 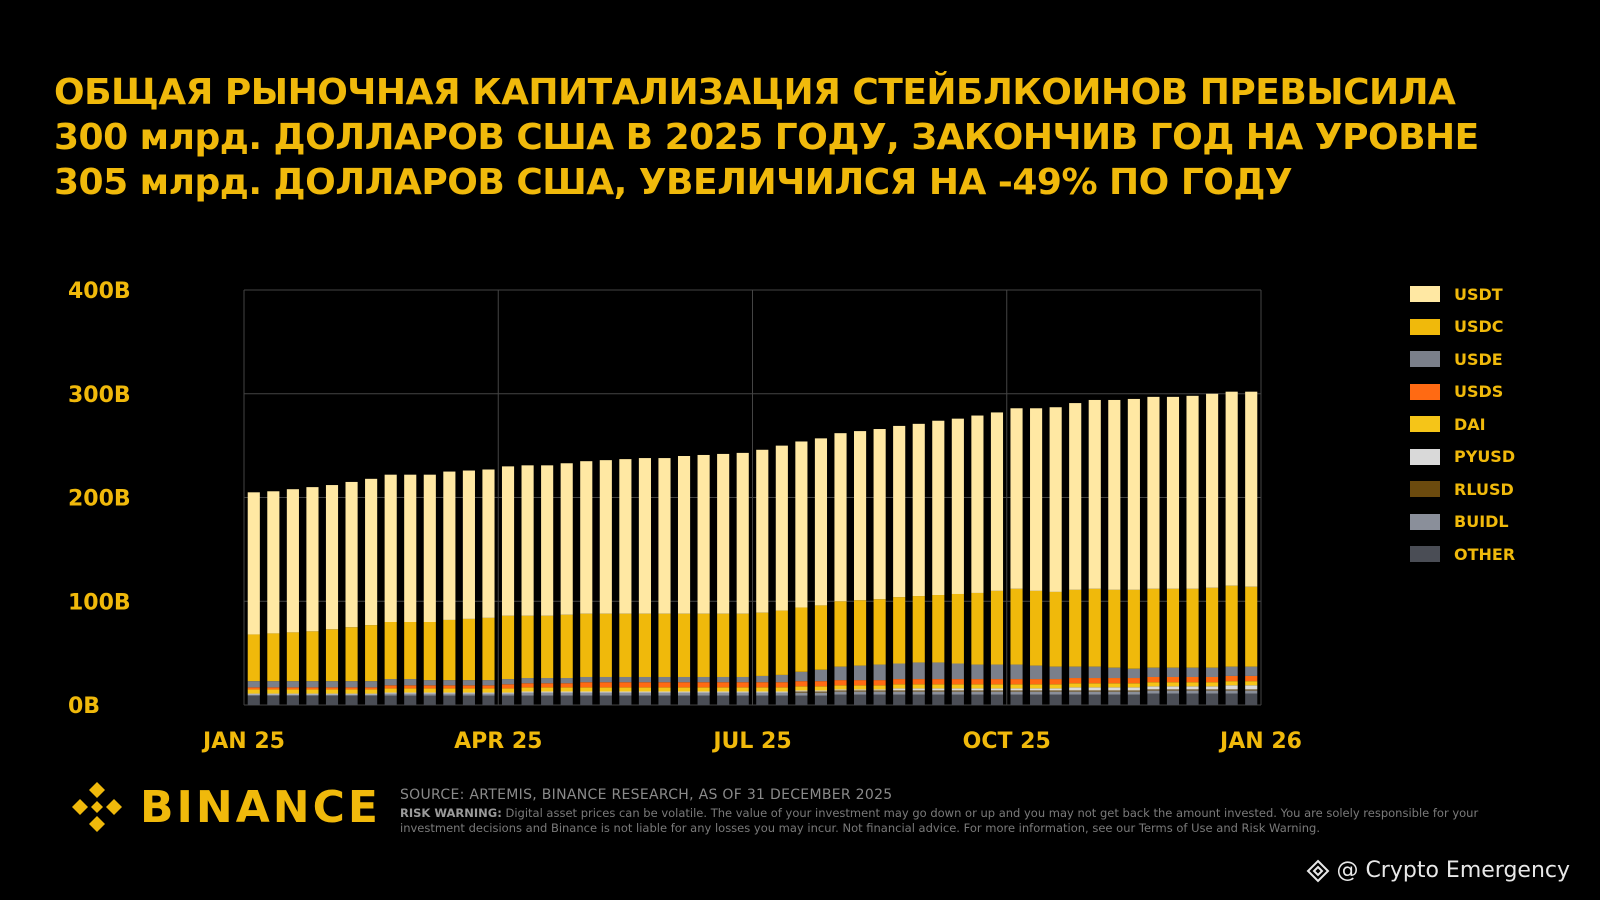 I want to click on binance-brand: BINANCE, so click(x=224, y=807).